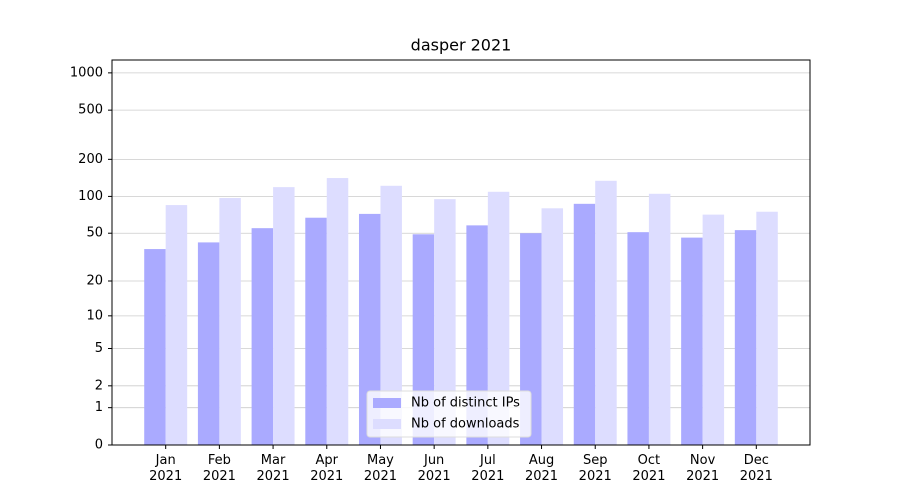 Image resolution: width=900 pixels, height=500 pixels. What do you see at coordinates (756, 468) in the screenshot?
I see `x-tick-label: Dec 2021` at bounding box center [756, 468].